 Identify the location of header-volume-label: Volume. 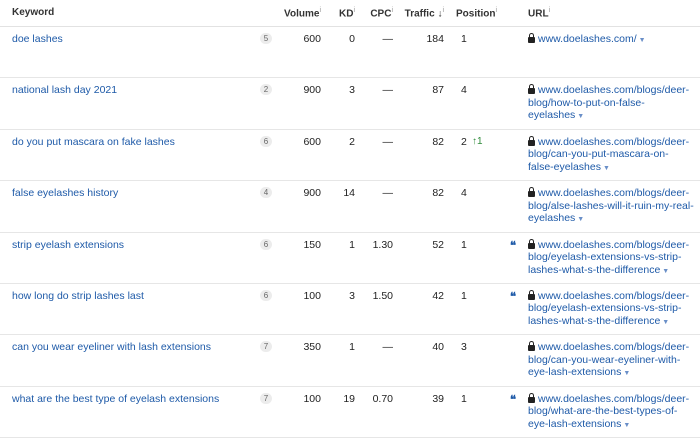
(302, 14).